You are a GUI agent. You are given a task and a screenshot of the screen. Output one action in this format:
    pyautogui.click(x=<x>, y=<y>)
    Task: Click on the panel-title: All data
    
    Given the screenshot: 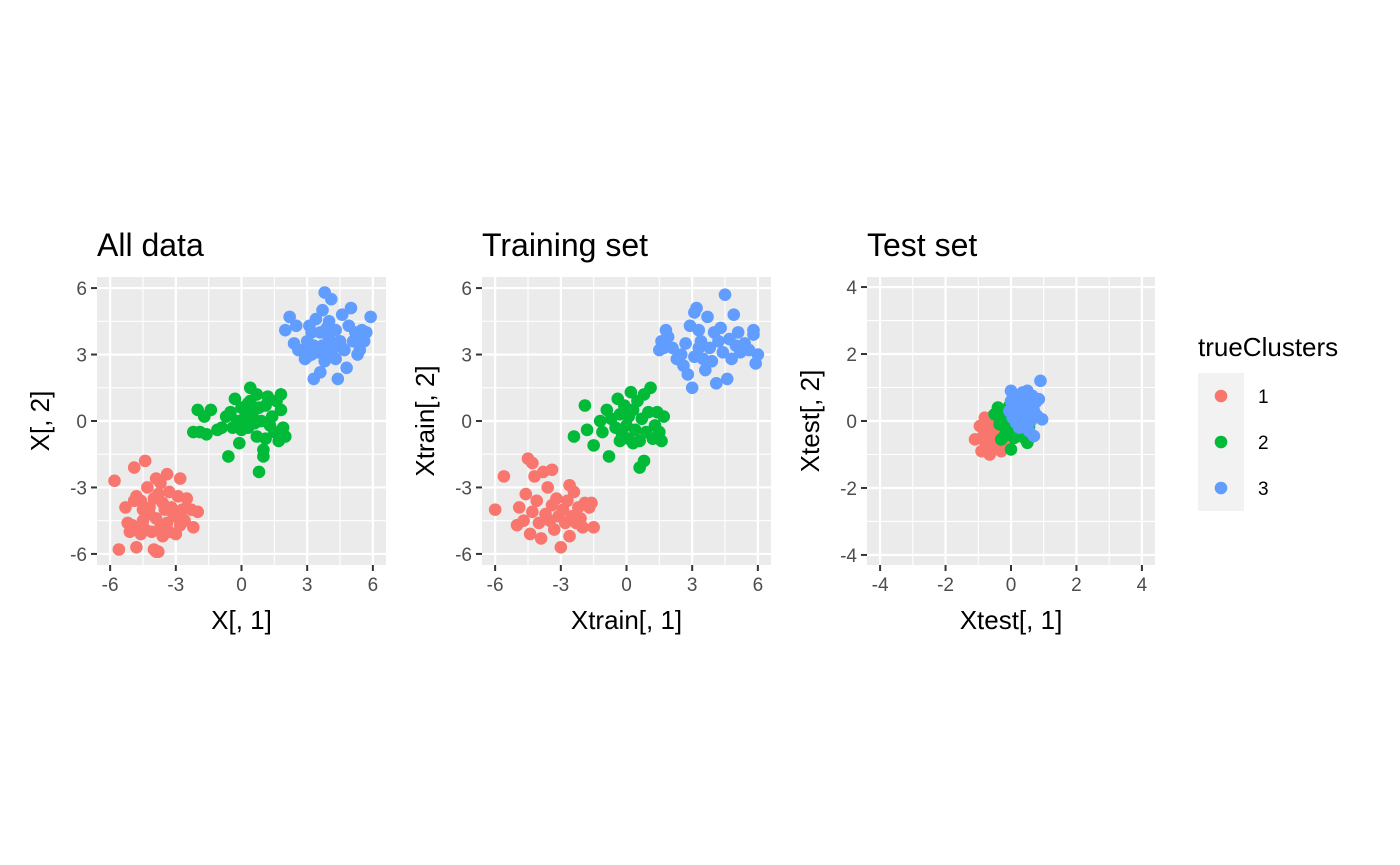 What is the action you would take?
    pyautogui.click(x=150, y=245)
    